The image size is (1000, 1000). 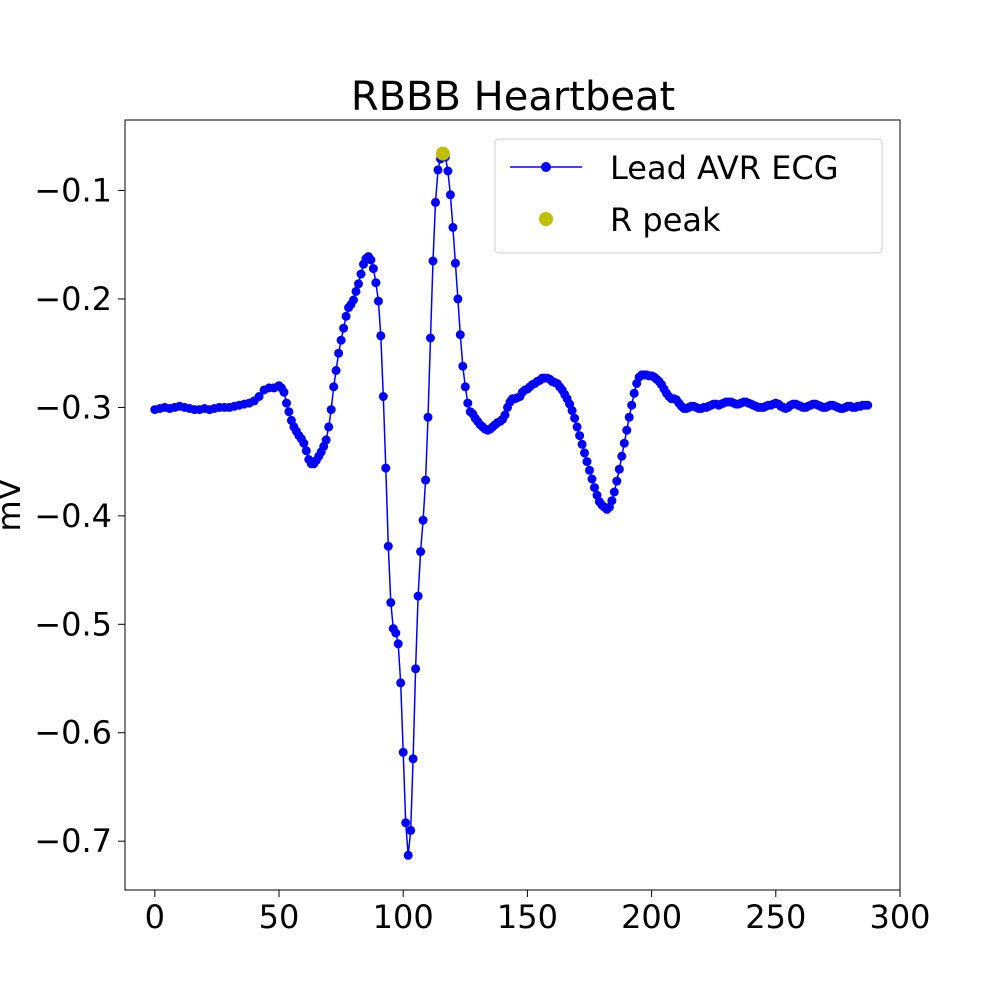 I want to click on y-tick-label: −0.4, so click(x=73, y=516).